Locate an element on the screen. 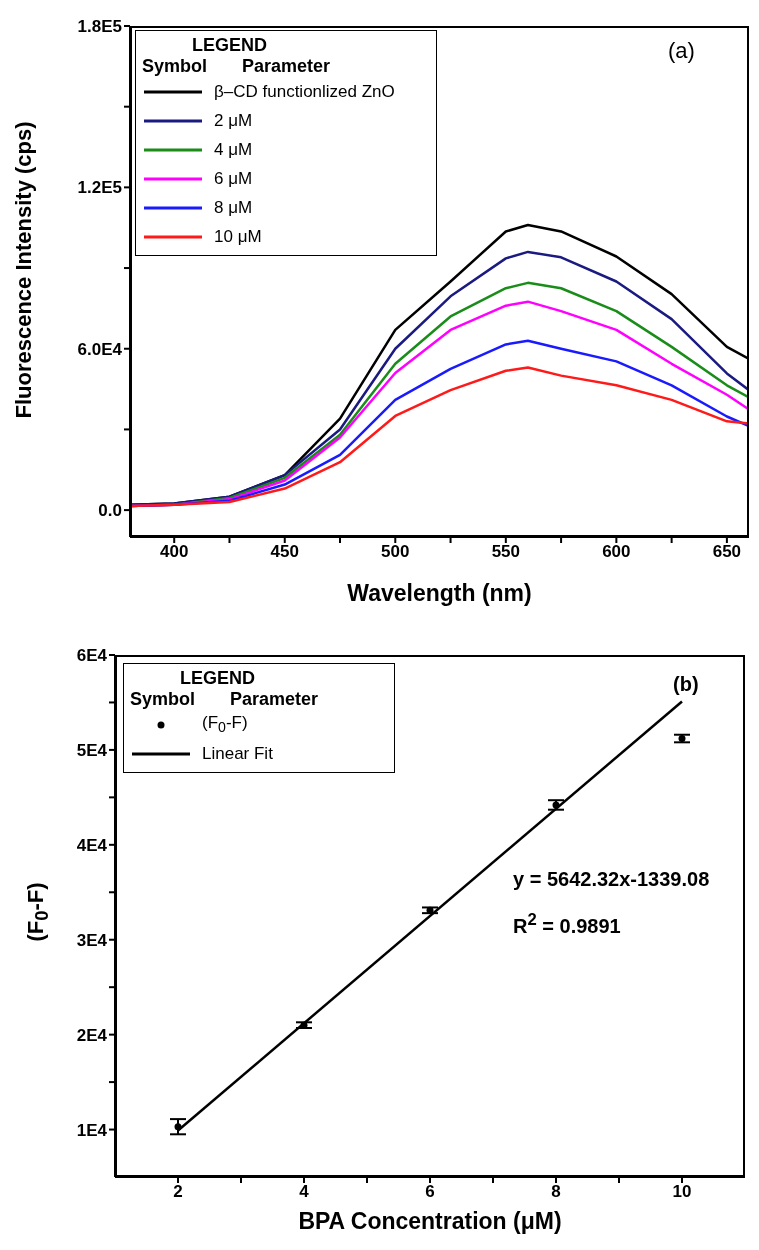 This screenshot has width=759, height=1250. line-series is located at coordinates (439, 437).